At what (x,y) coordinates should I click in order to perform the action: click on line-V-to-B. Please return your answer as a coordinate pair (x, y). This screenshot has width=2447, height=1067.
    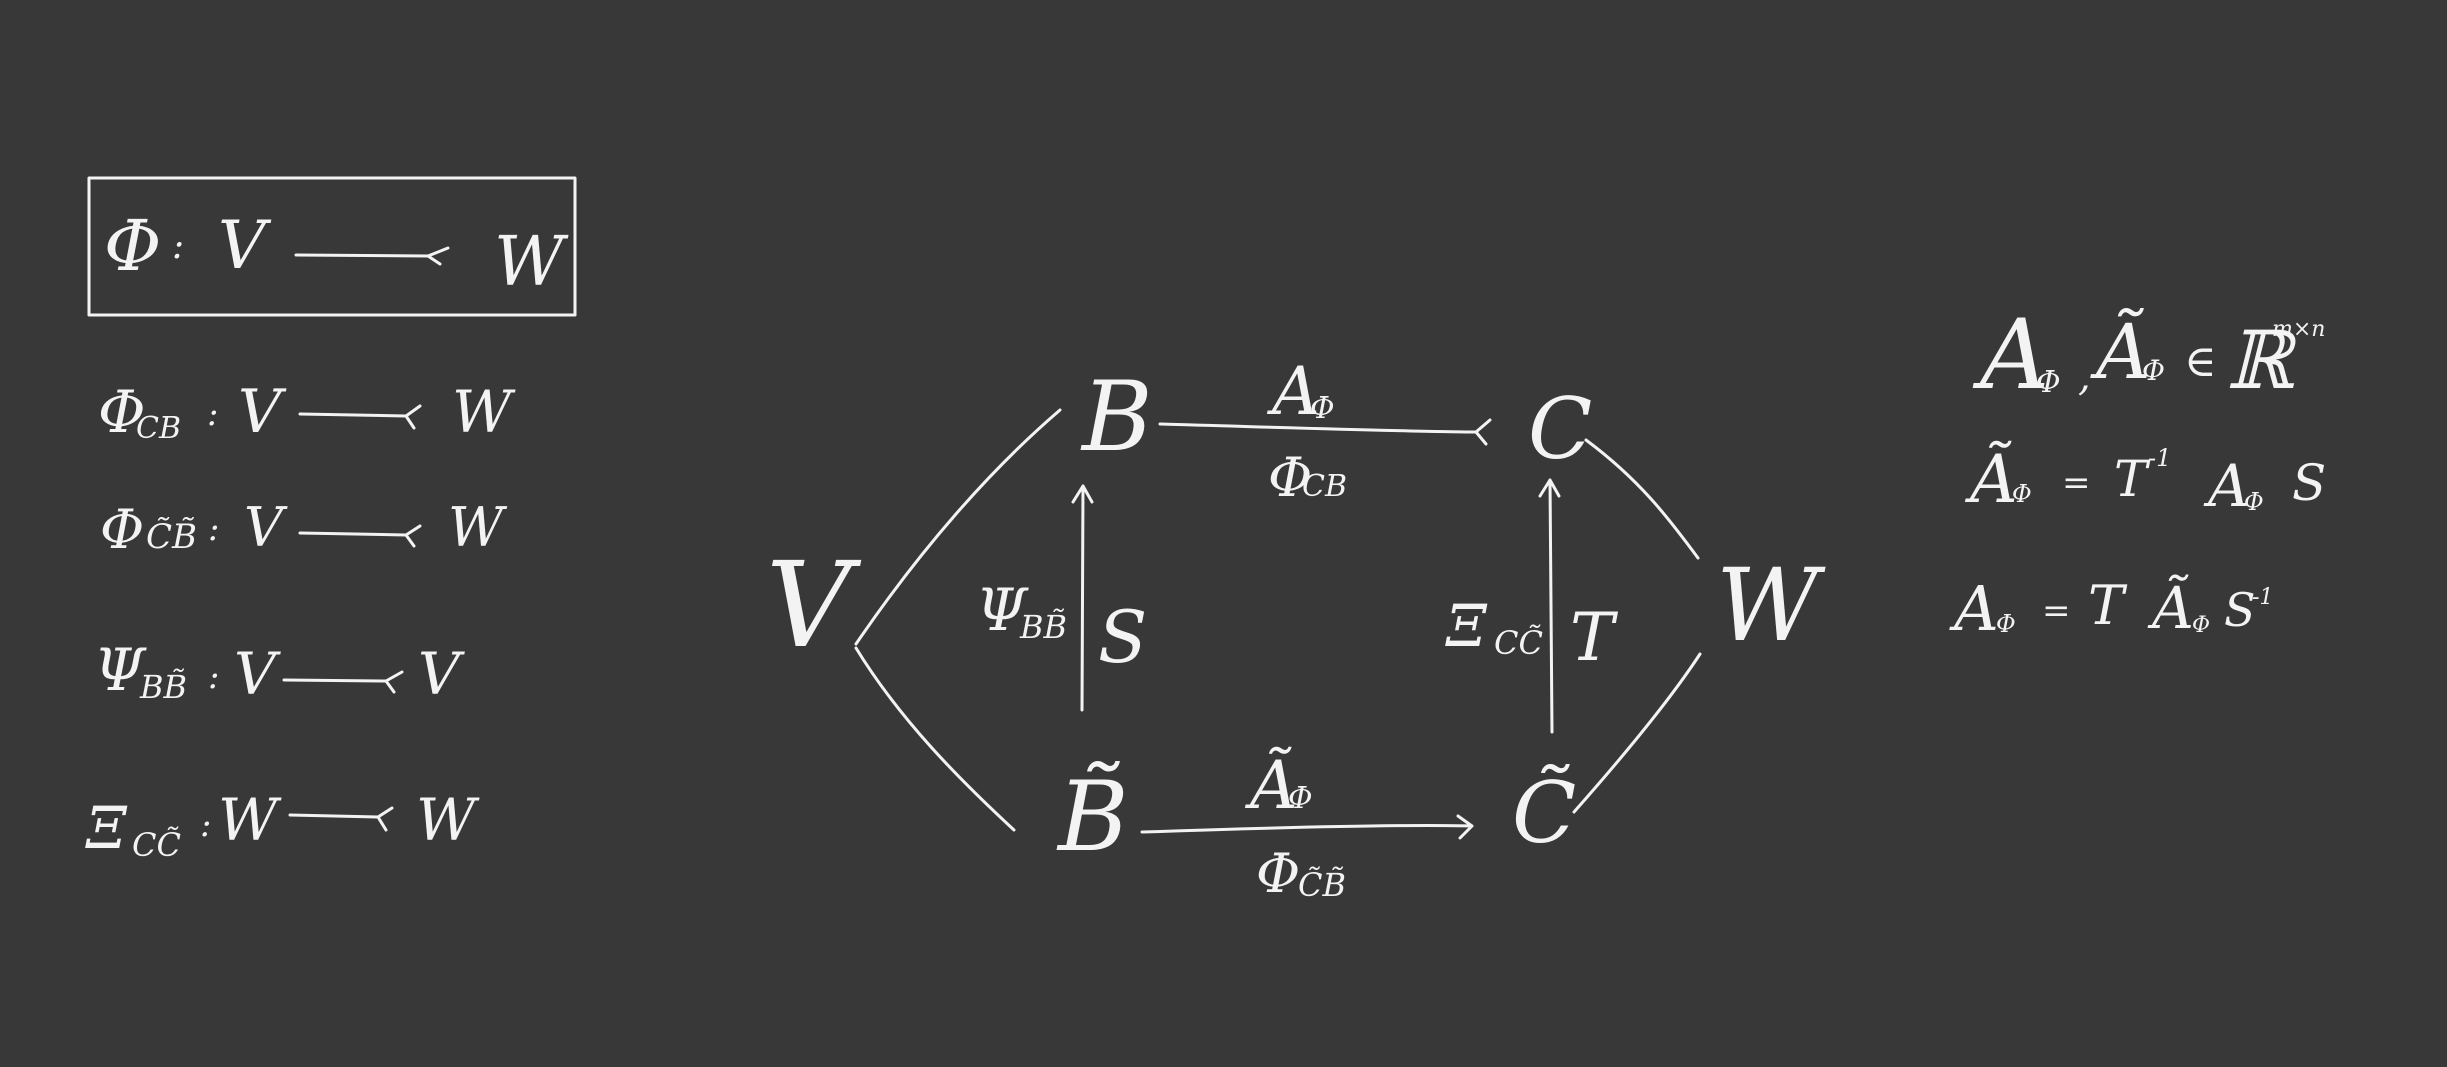
    Looking at the image, I should click on (958, 527).